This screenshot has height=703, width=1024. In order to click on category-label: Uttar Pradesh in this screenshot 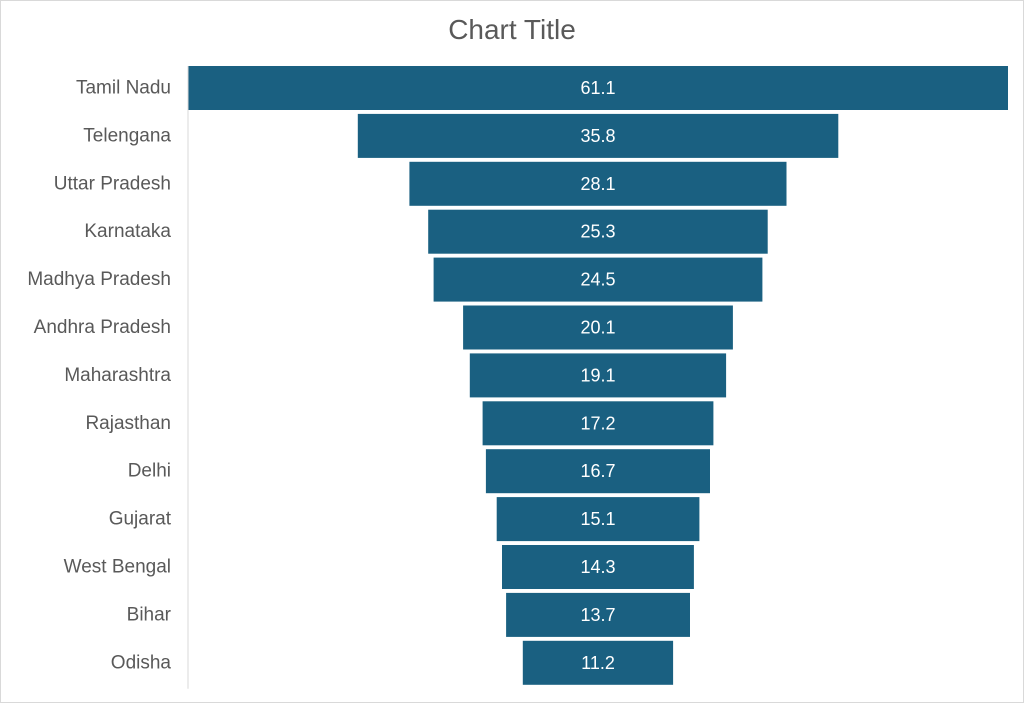, I will do `click(112, 183)`.